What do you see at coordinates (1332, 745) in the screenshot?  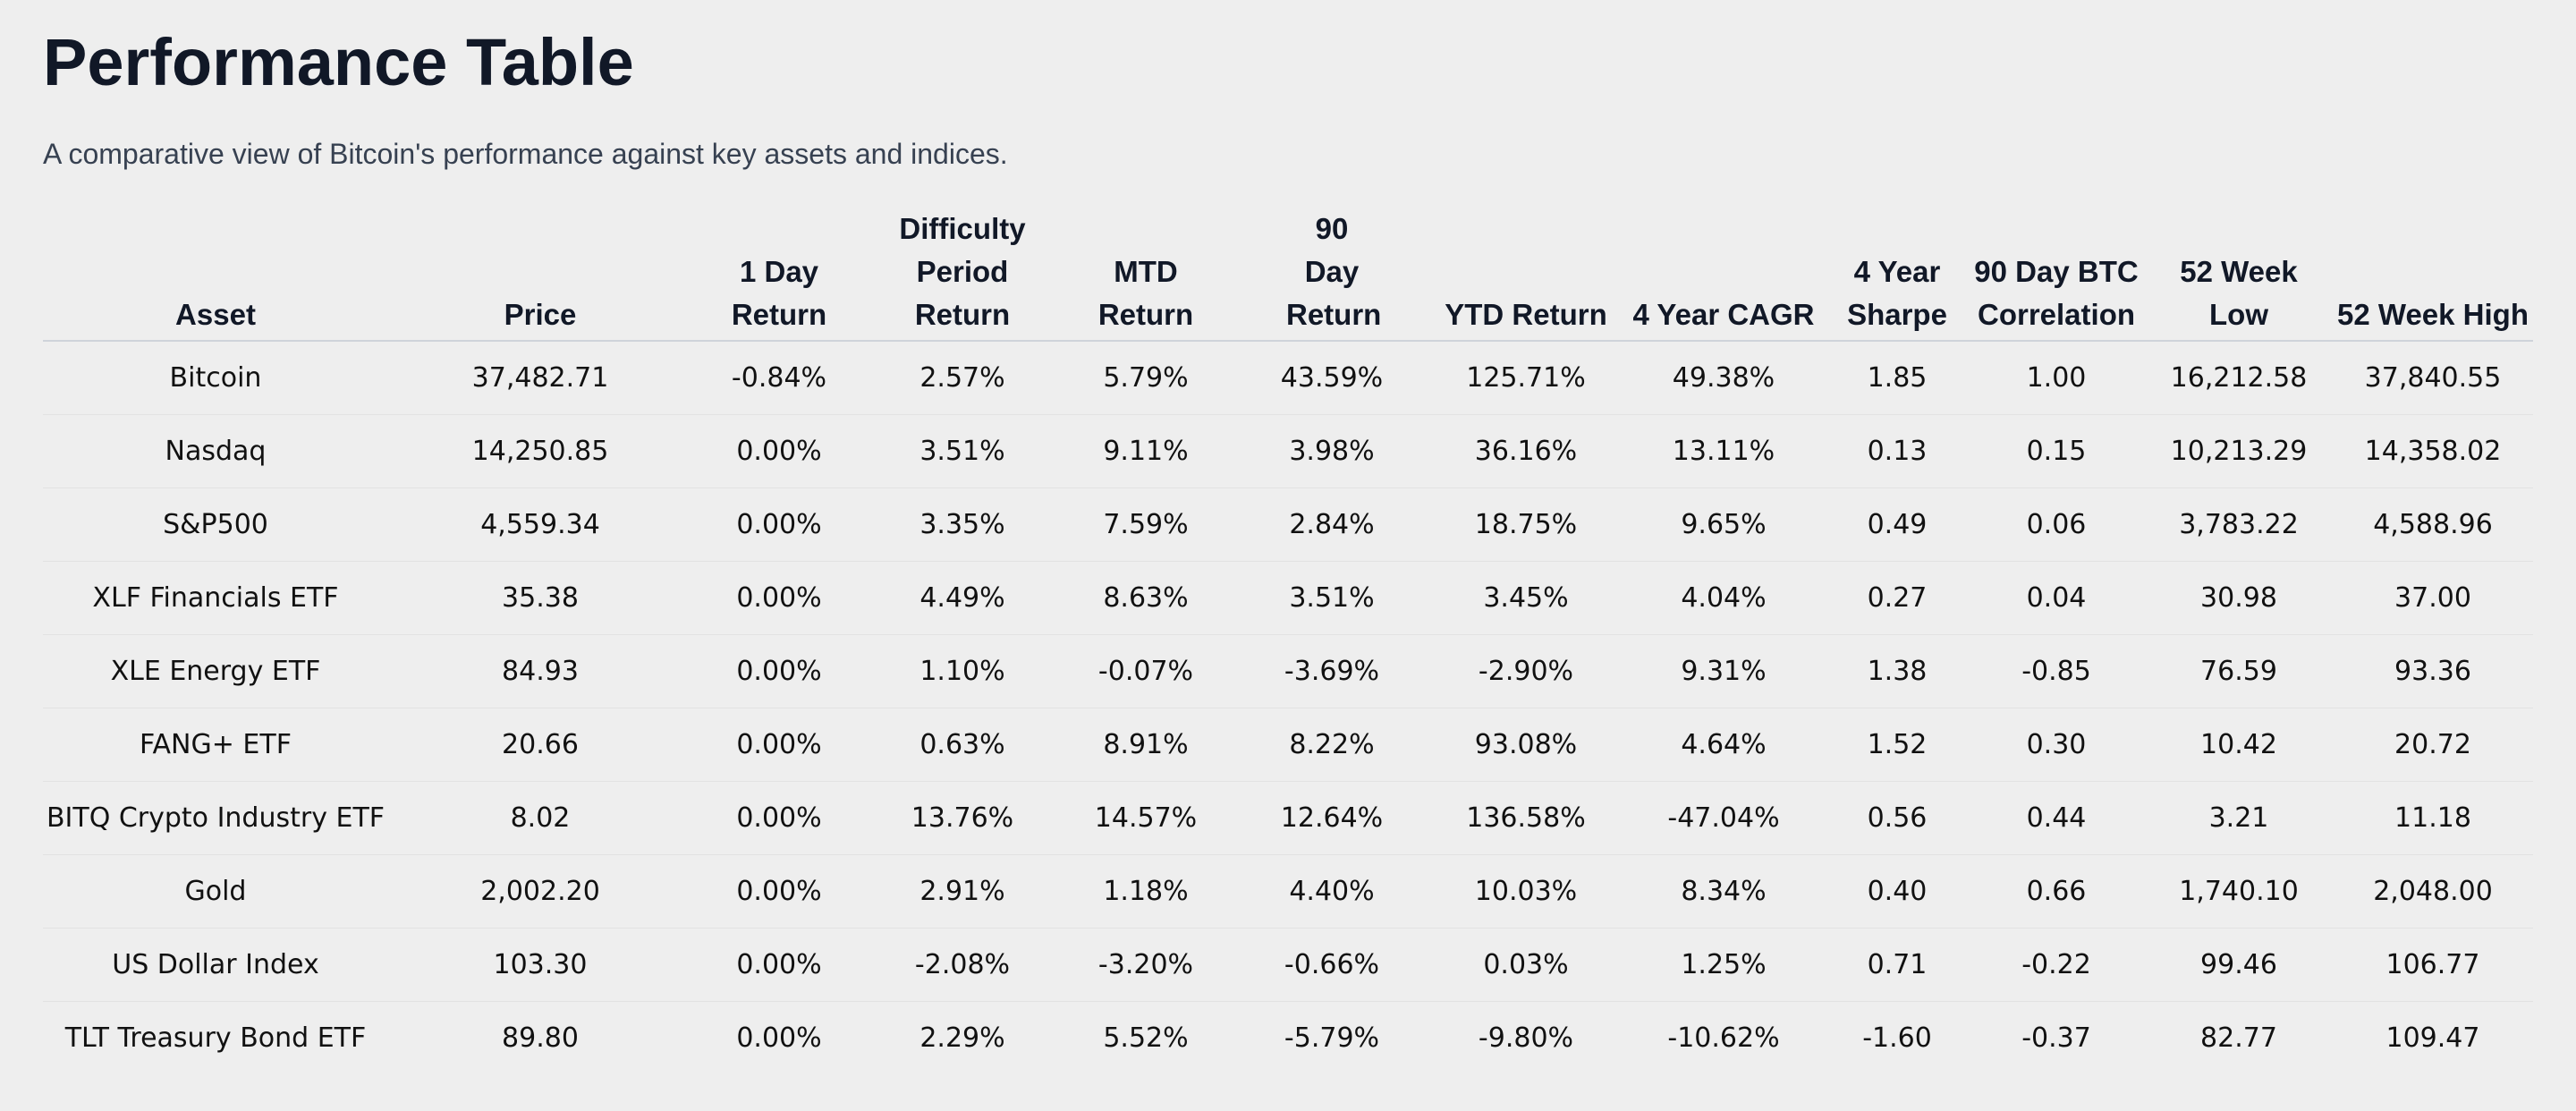 I see `cell-90-day-return: 8.22%` at bounding box center [1332, 745].